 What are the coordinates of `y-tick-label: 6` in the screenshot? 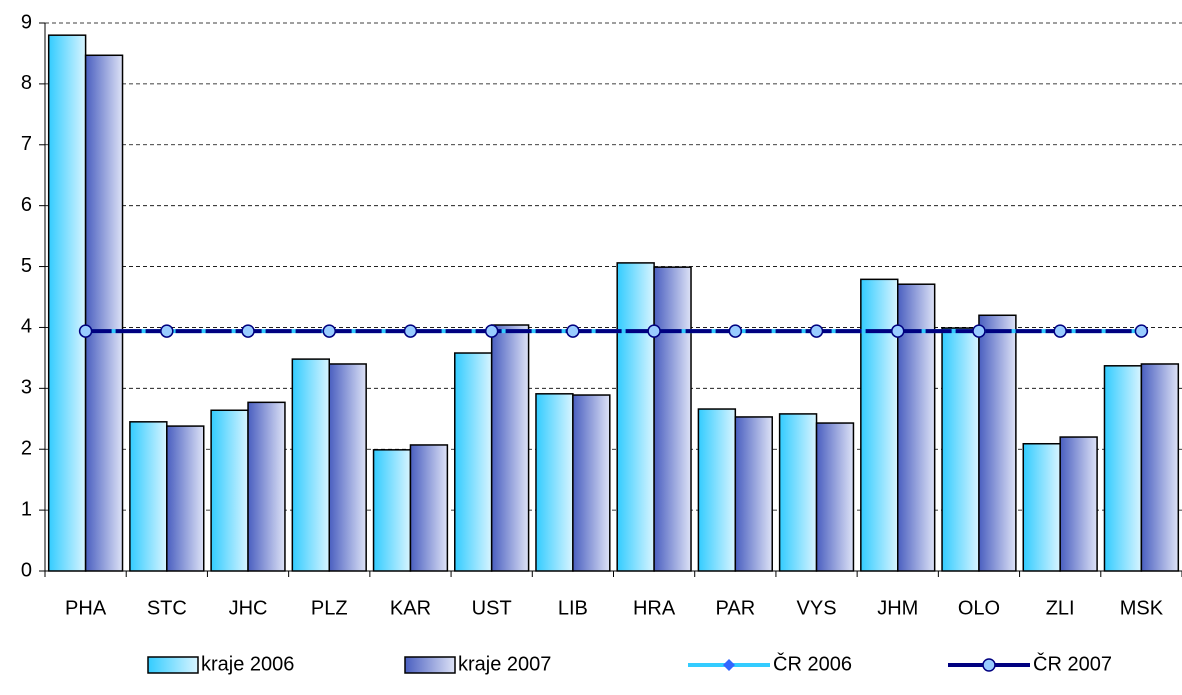 It's located at (26, 205).